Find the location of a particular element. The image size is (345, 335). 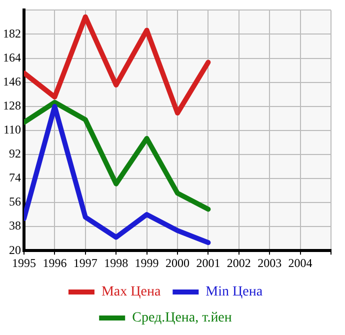

x-tick-label: 2003 is located at coordinates (270, 263).